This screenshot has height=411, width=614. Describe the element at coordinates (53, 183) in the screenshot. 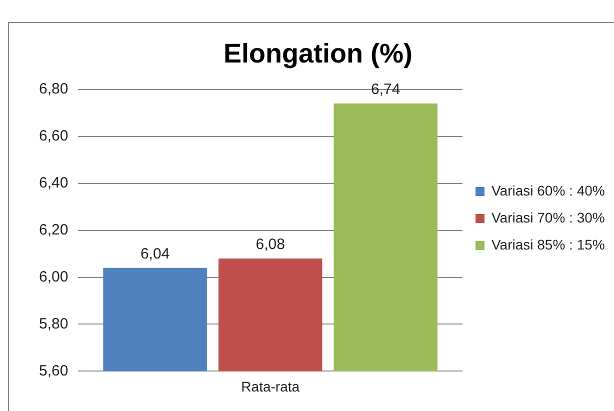

I see `y-tick-label: 6,40` at that location.